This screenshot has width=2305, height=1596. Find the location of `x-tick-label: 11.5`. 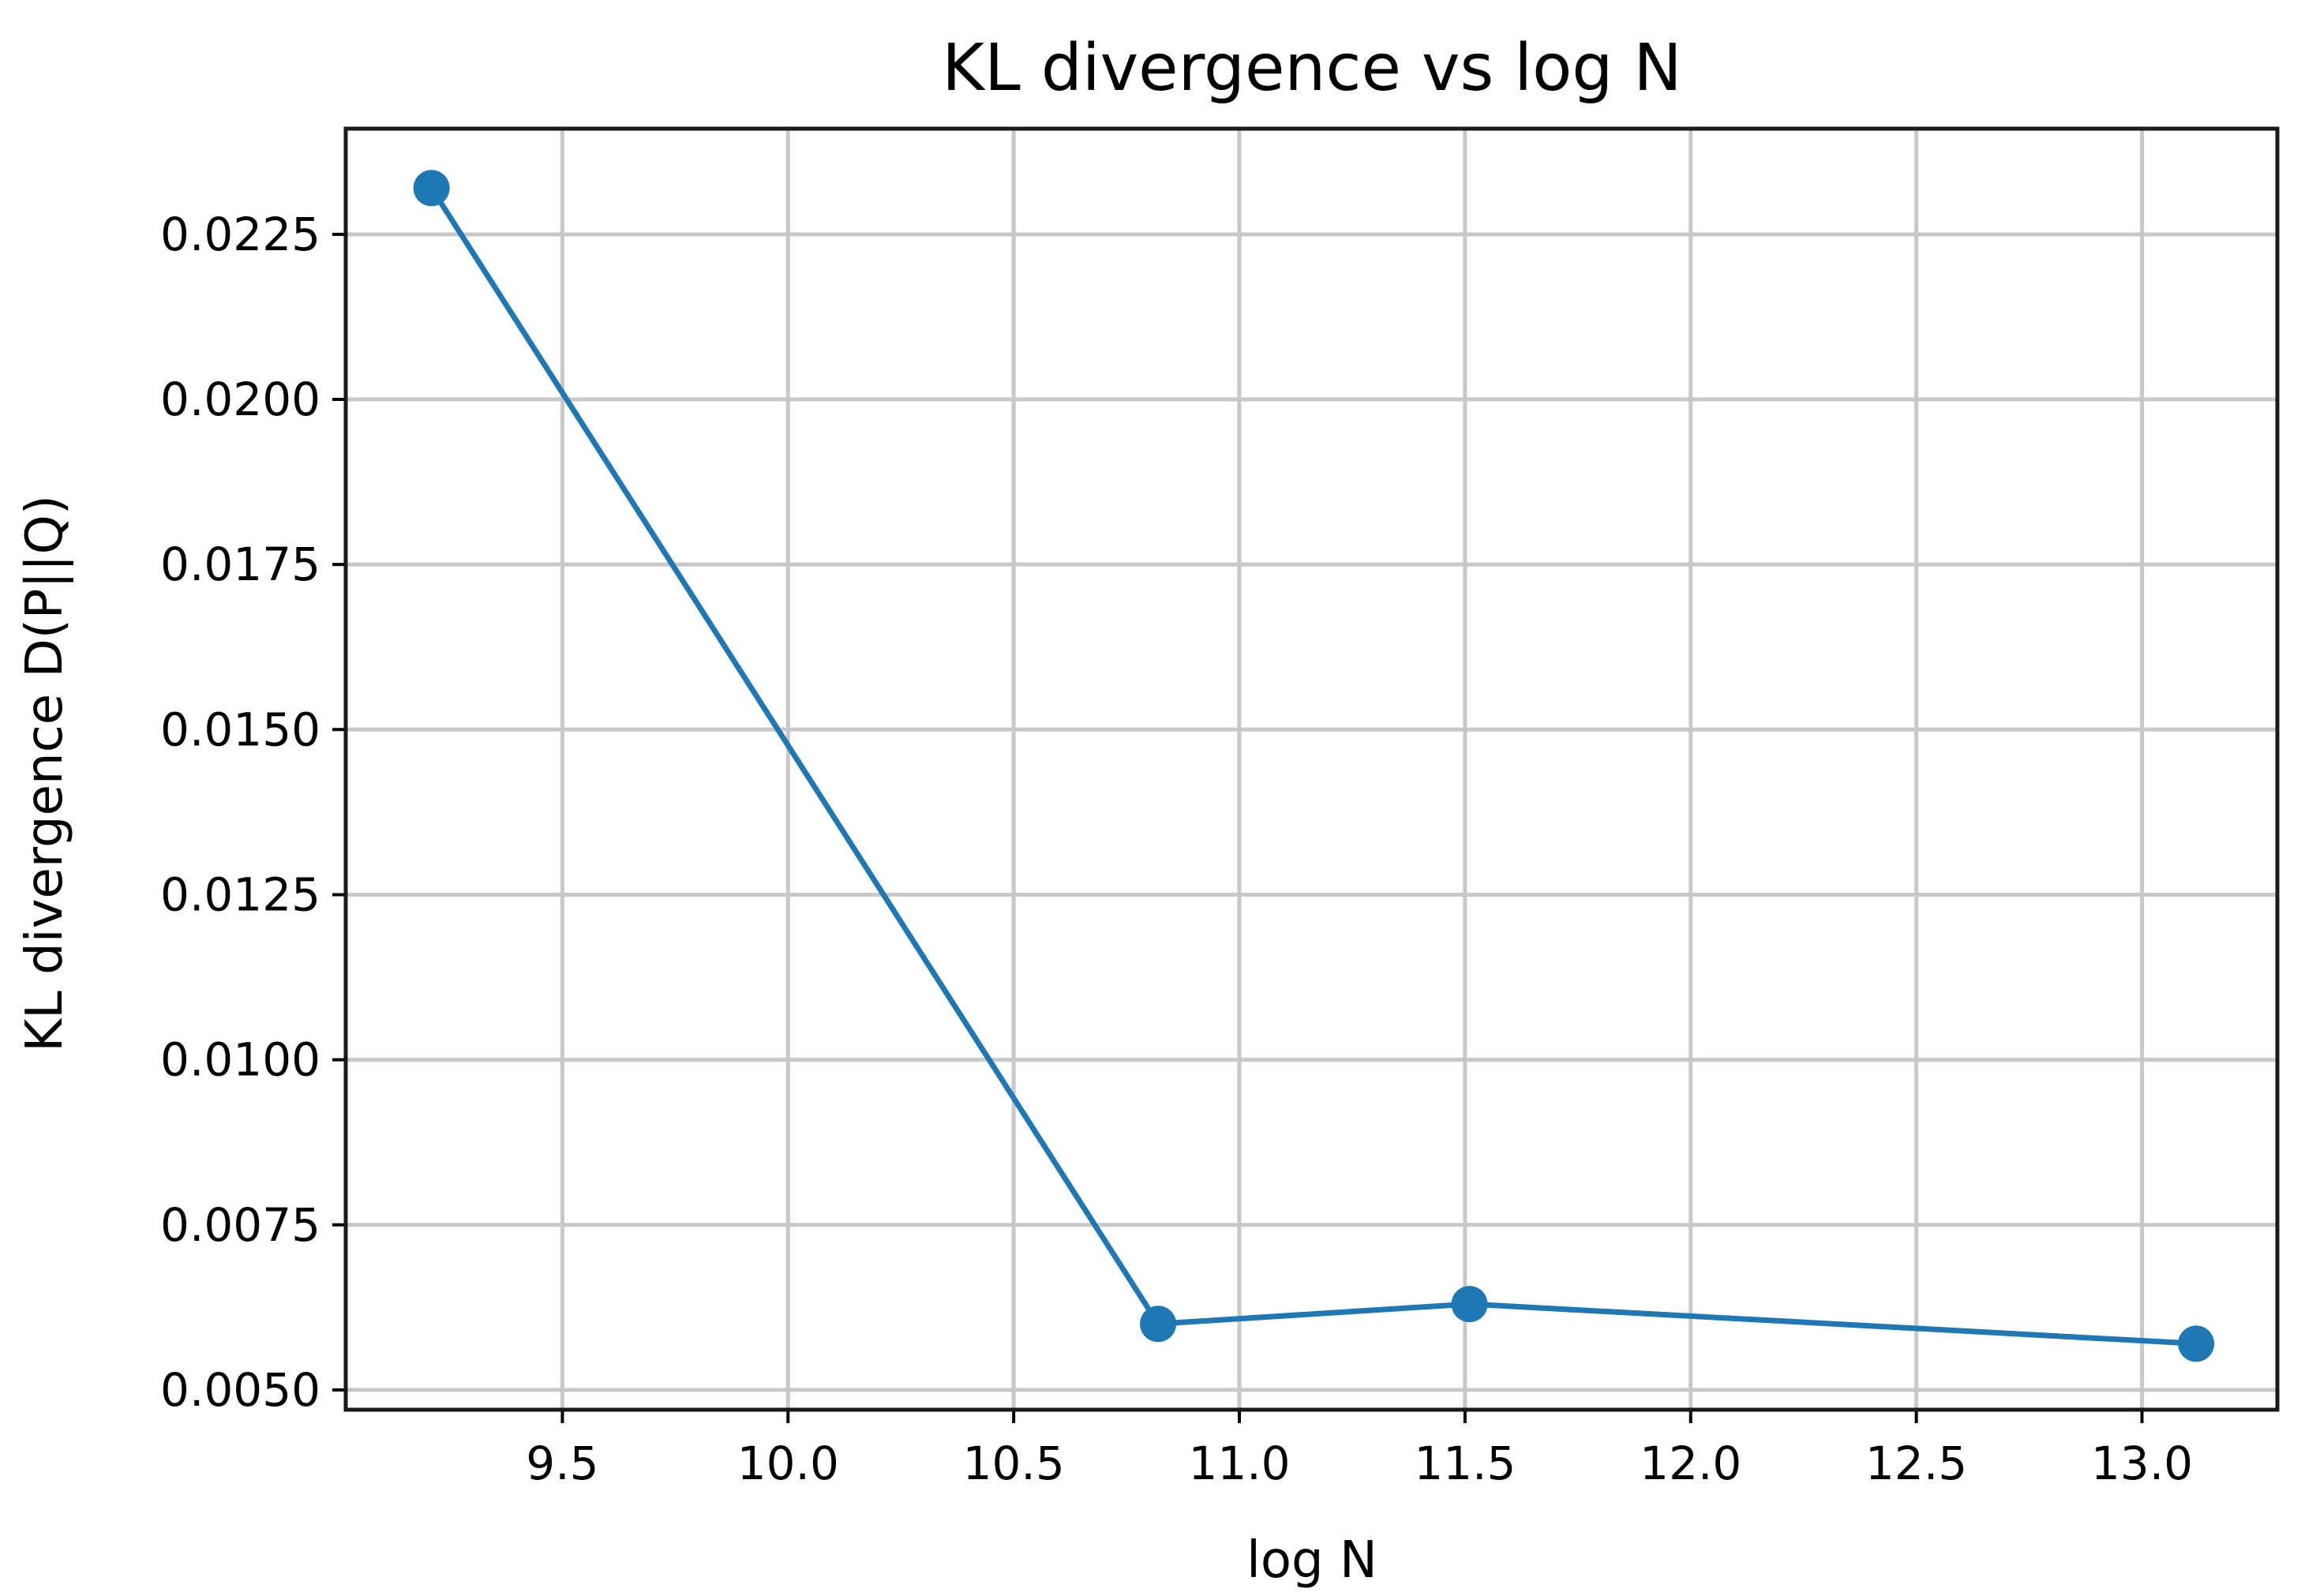

x-tick-label: 11.5 is located at coordinates (1465, 1464).